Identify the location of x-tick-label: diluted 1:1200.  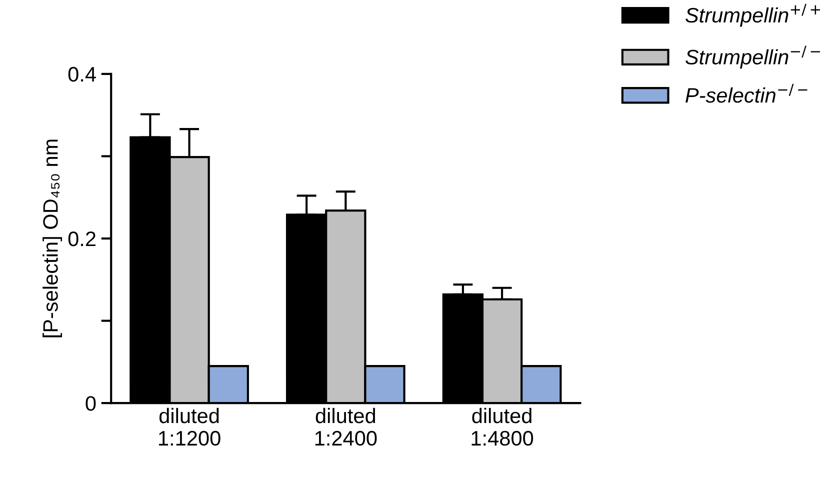
(189, 427).